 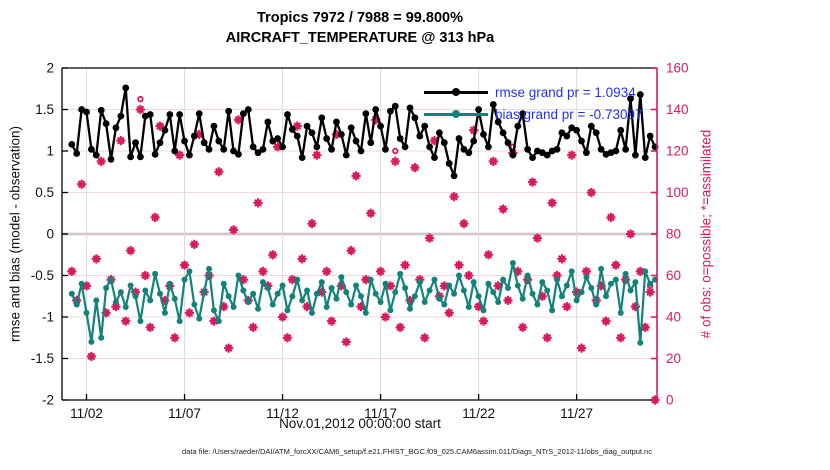 I want to click on rmse-line-swatch-icon, so click(x=456, y=92).